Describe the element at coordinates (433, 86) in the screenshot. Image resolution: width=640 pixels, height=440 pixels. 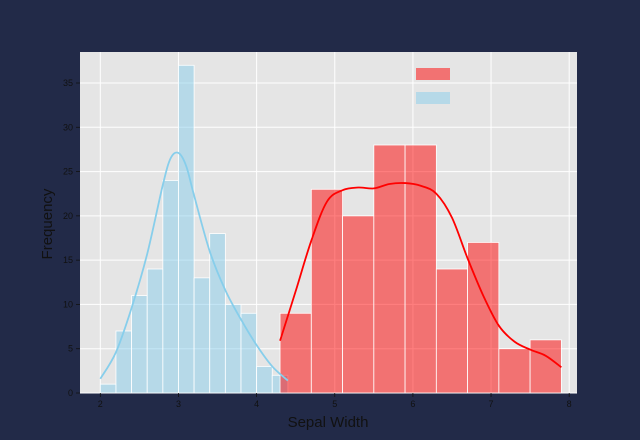
I see `legend` at that location.